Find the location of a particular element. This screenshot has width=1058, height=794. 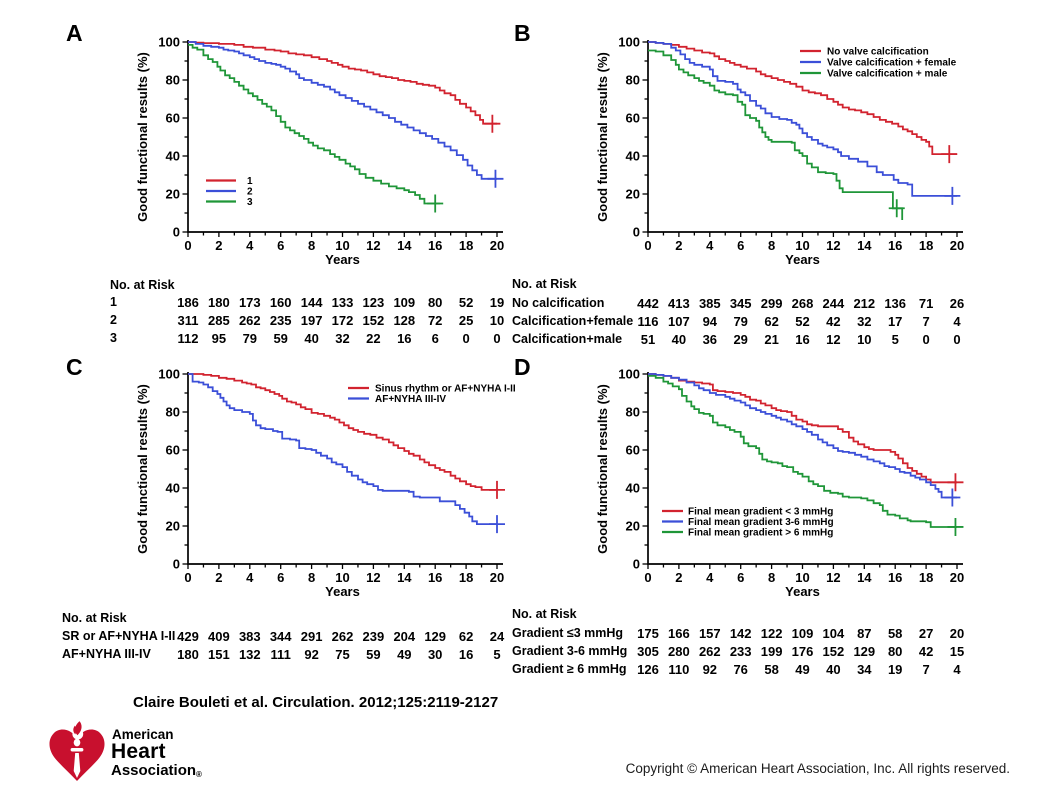

logo-text-heart: Heart is located at coordinates (138, 751).